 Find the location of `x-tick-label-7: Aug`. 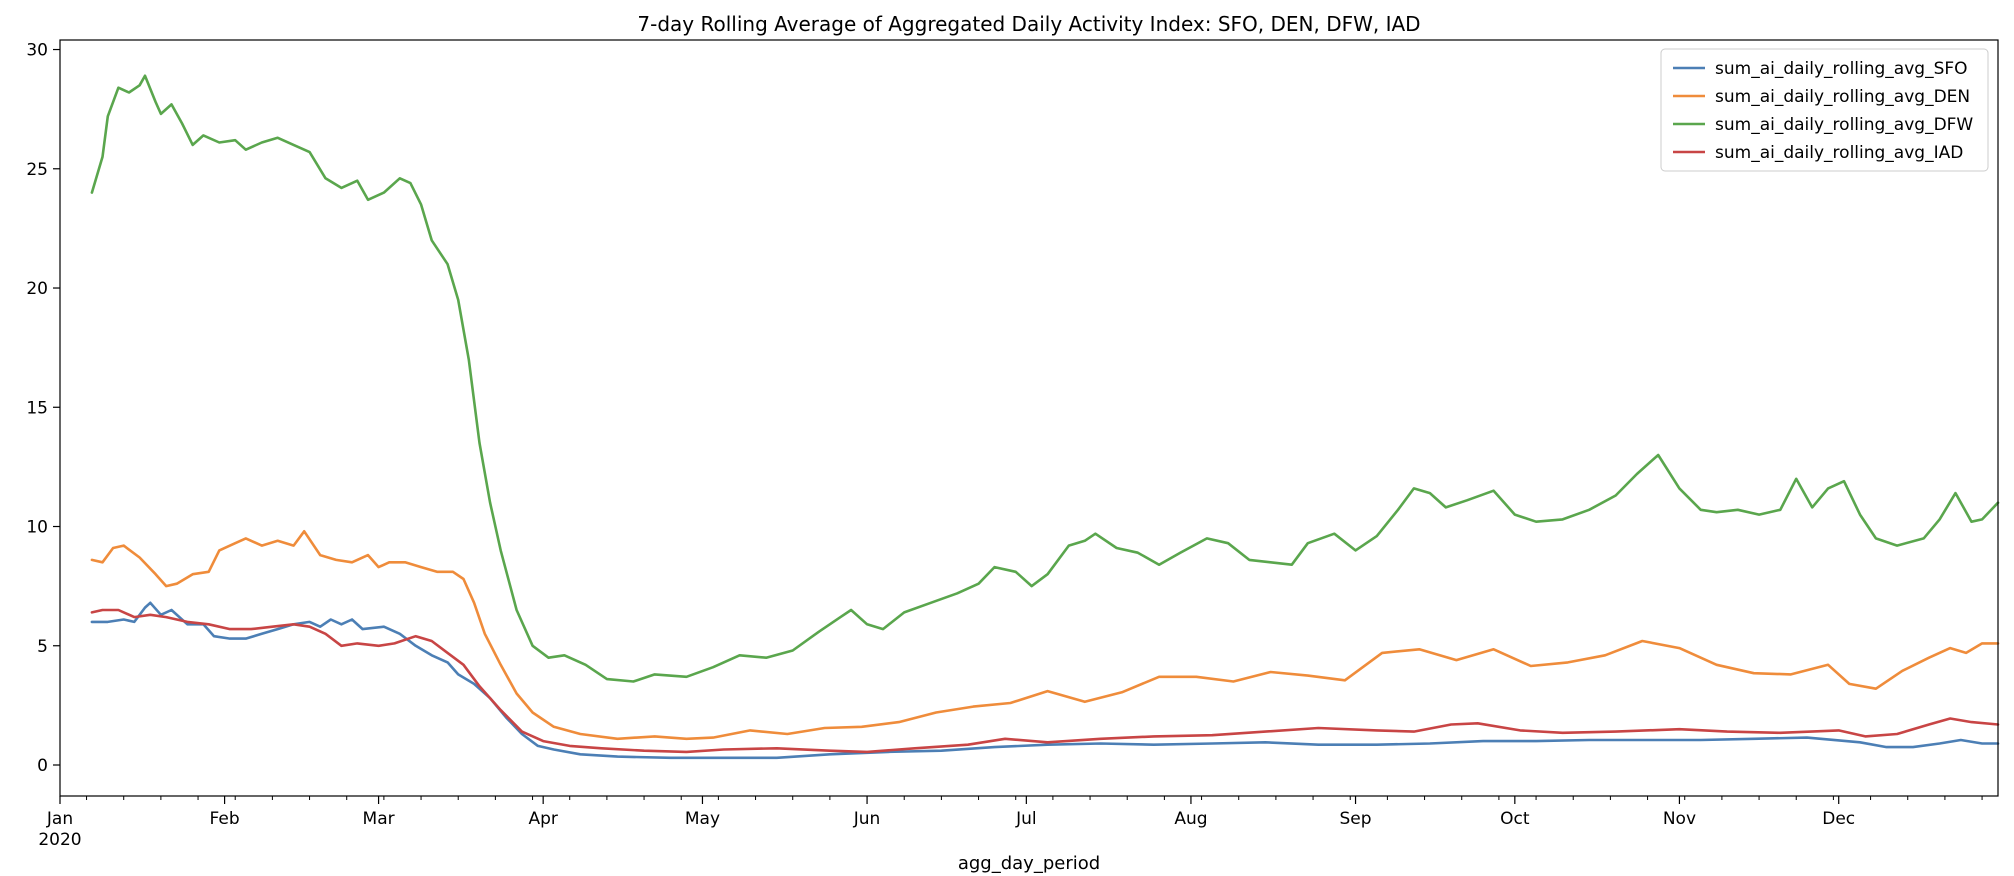

x-tick-label-7: Aug is located at coordinates (1190, 819).